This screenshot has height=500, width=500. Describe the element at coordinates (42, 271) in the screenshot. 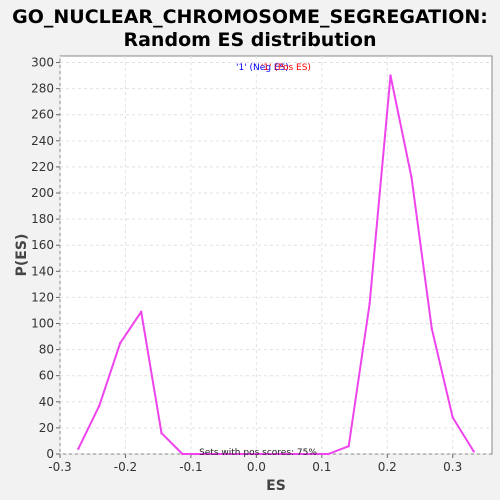

I see `y-tick-label: 140` at that location.